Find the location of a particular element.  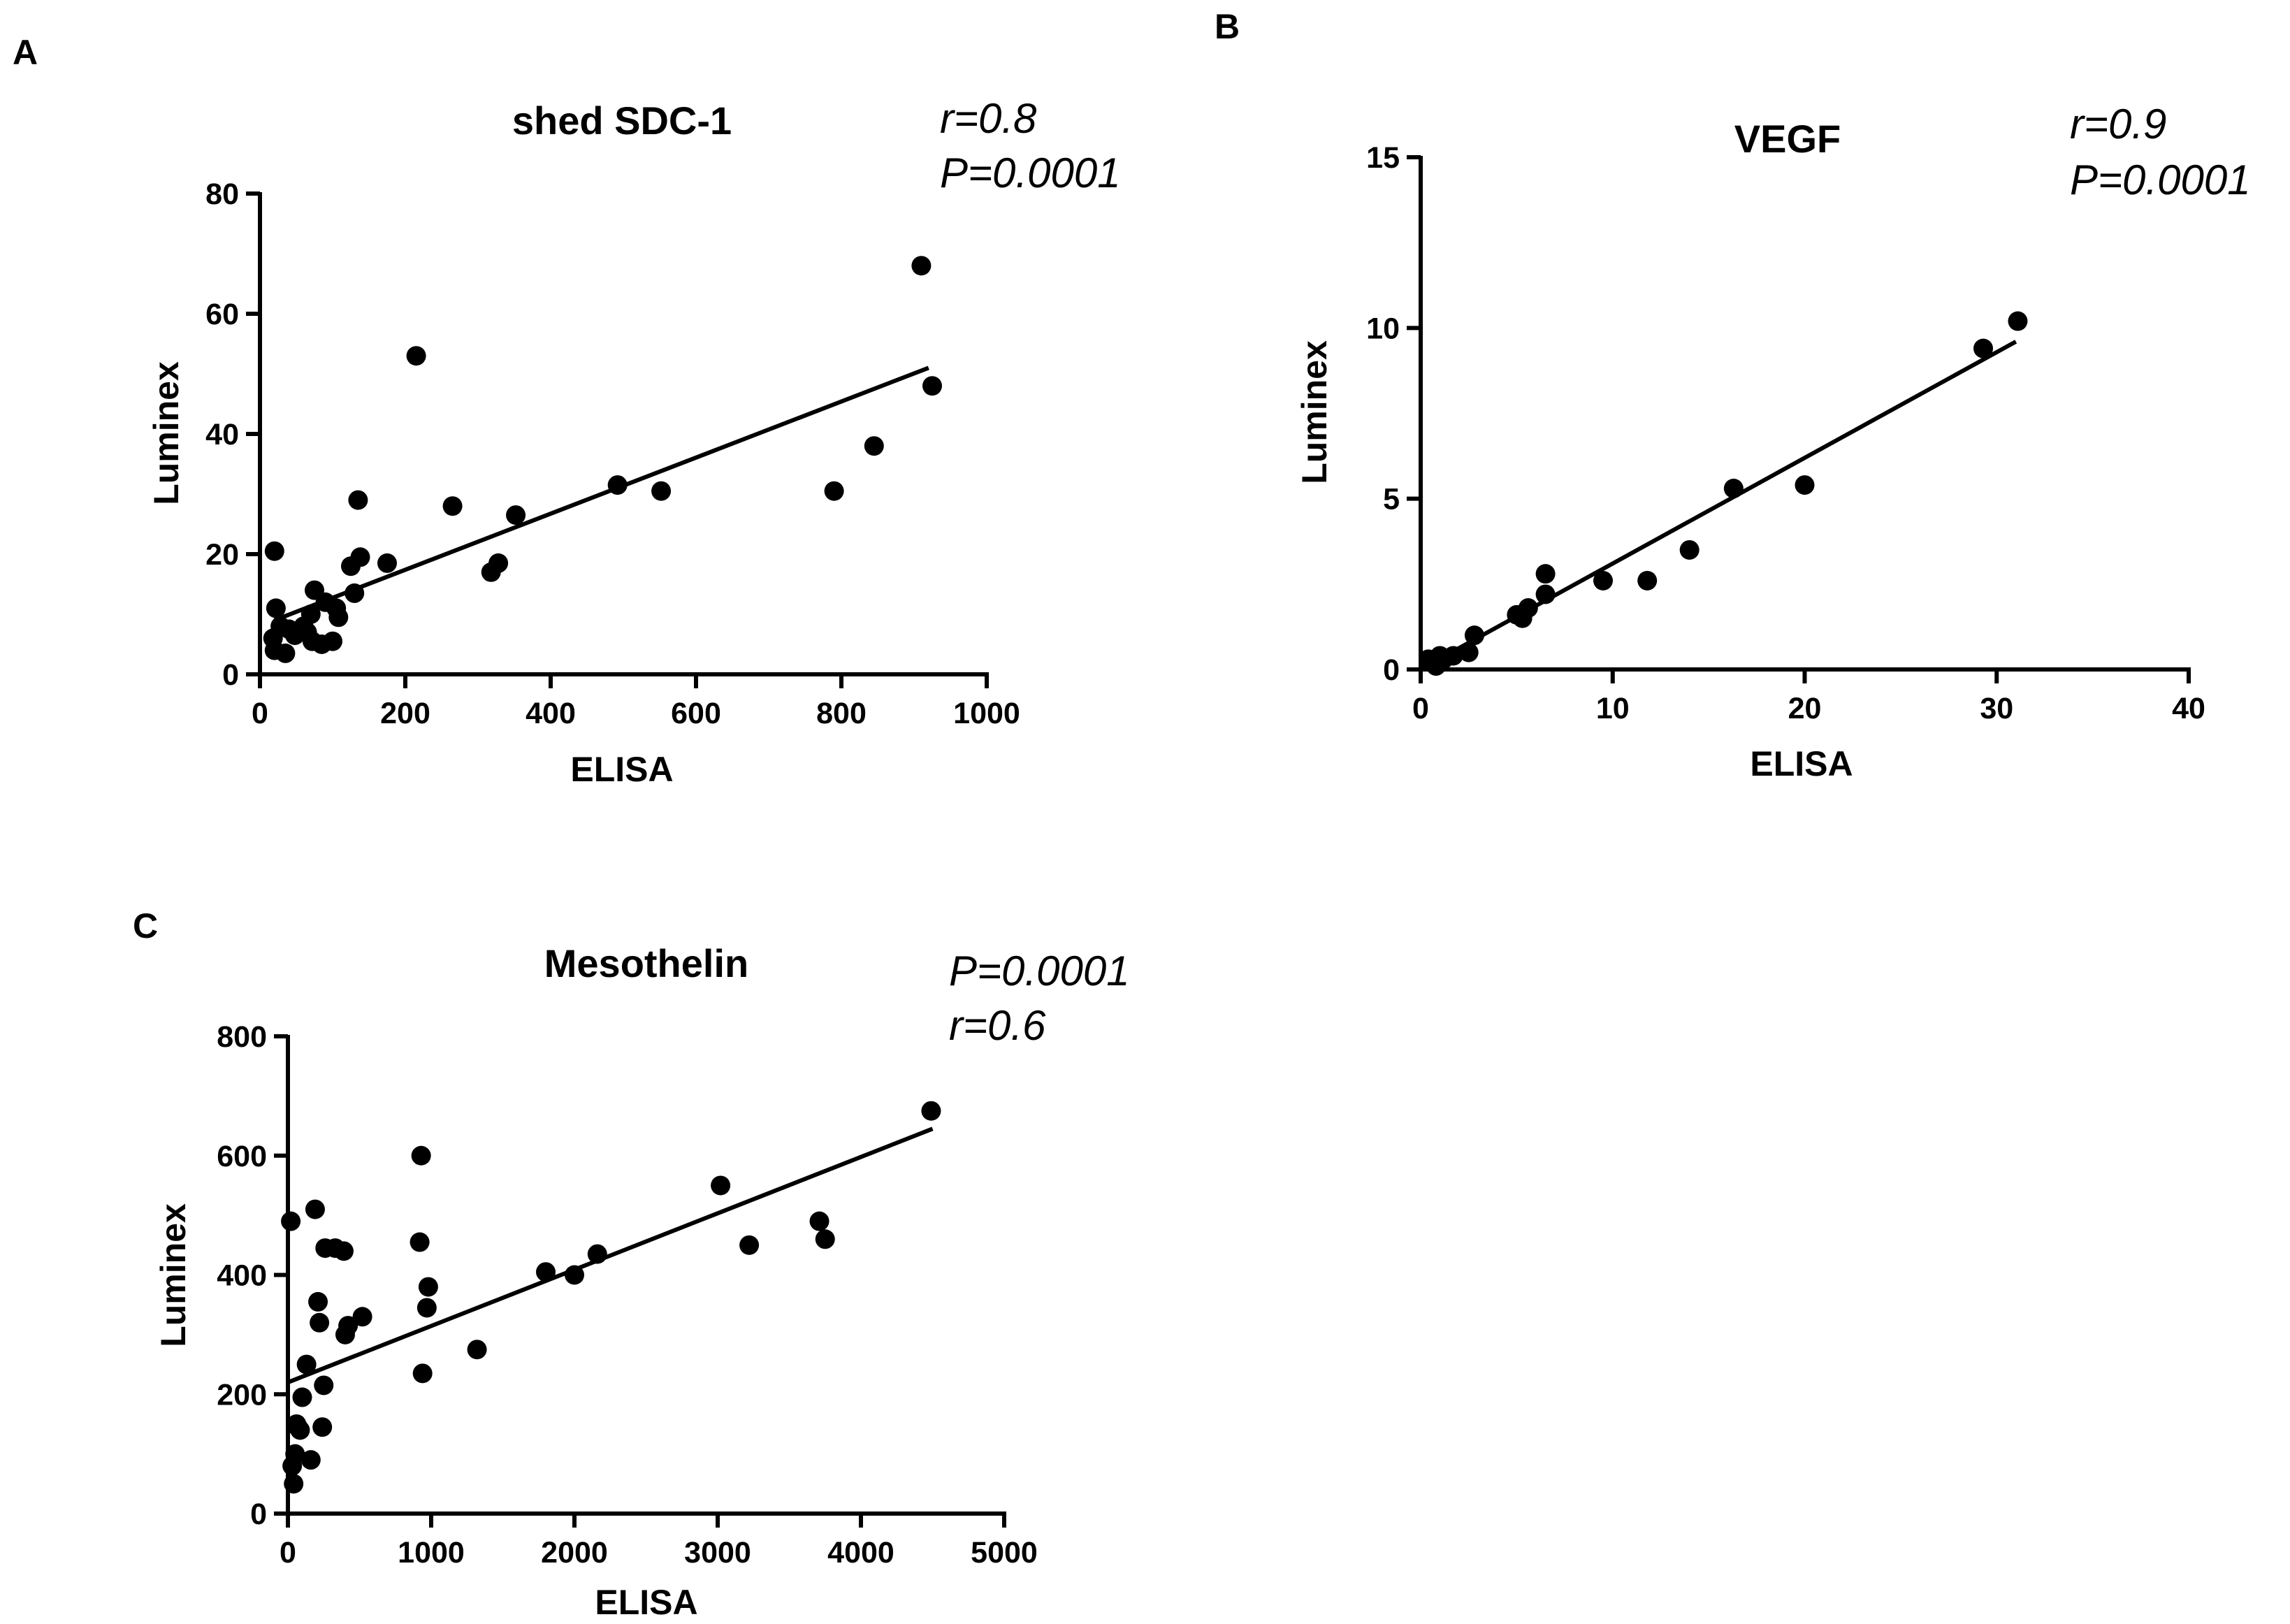

y-tick-label: 600 is located at coordinates (242, 1156).